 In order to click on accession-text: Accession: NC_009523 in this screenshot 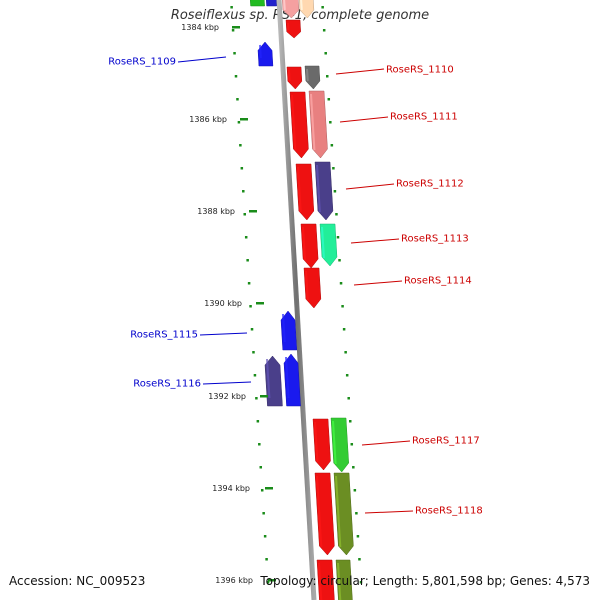, I will do `click(77, 581)`.